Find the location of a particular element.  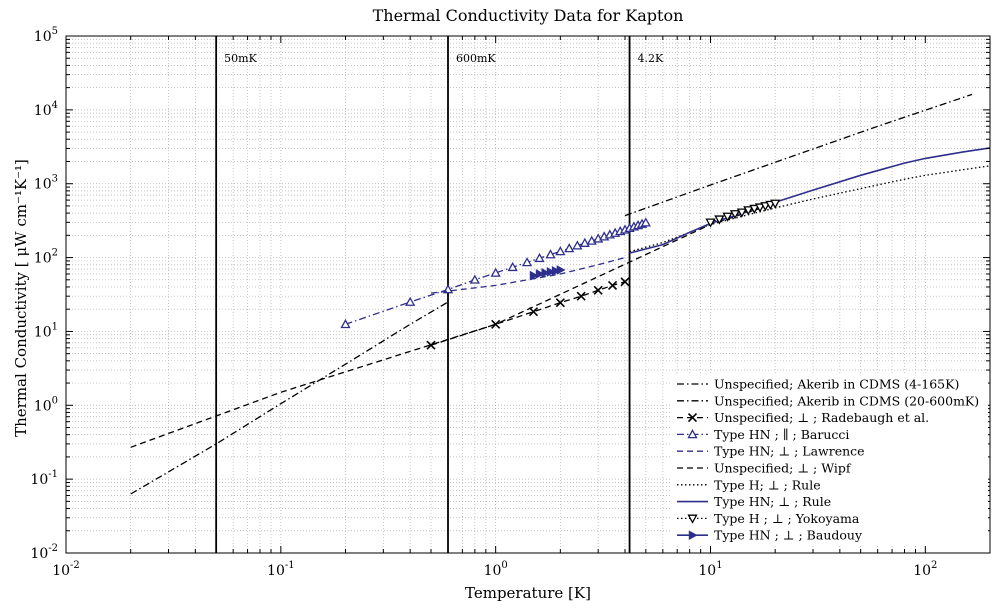

legend-label: Type HN; ⊥ ; Lawrence is located at coordinates (789, 451).